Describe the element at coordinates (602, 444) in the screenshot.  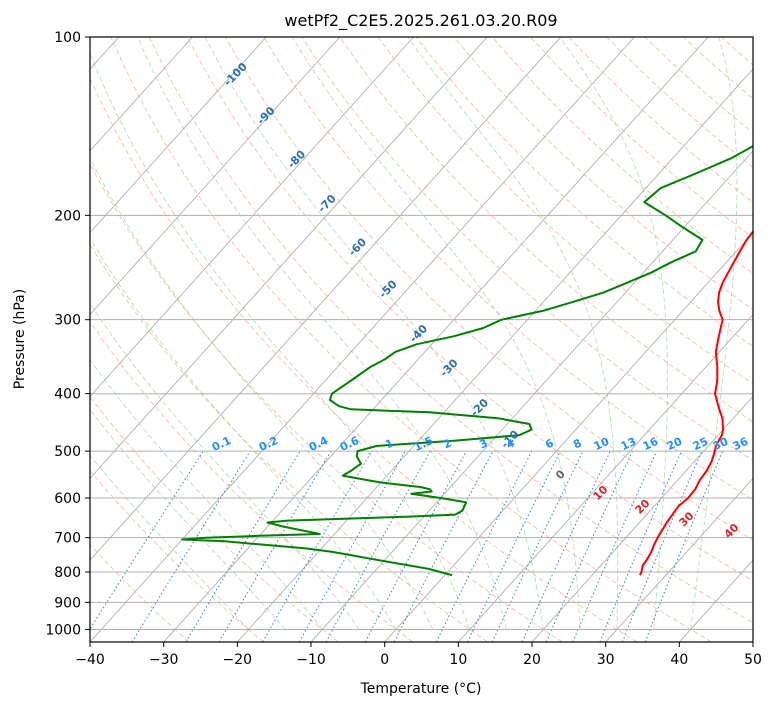
I see `mixing-ratio-label: 10` at that location.